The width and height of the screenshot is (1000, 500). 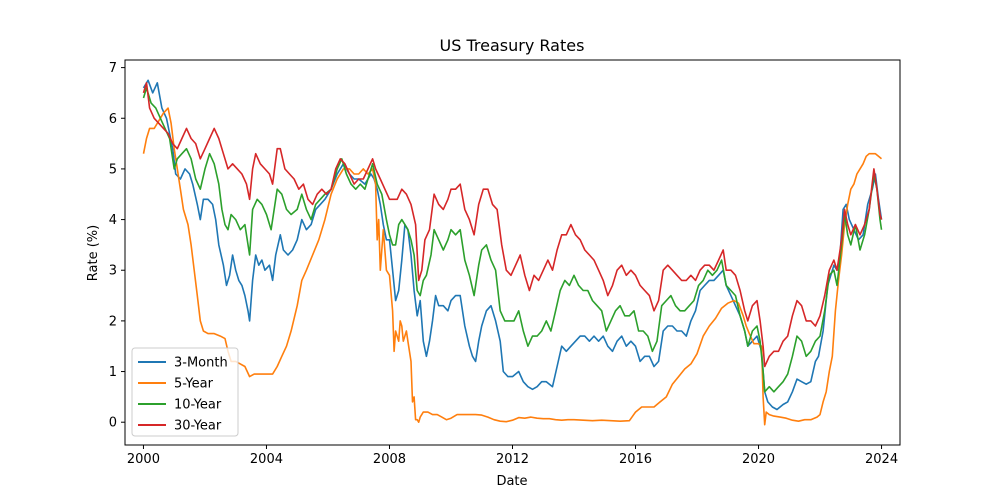 What do you see at coordinates (511, 481) in the screenshot?
I see `x-axis-label: Date` at bounding box center [511, 481].